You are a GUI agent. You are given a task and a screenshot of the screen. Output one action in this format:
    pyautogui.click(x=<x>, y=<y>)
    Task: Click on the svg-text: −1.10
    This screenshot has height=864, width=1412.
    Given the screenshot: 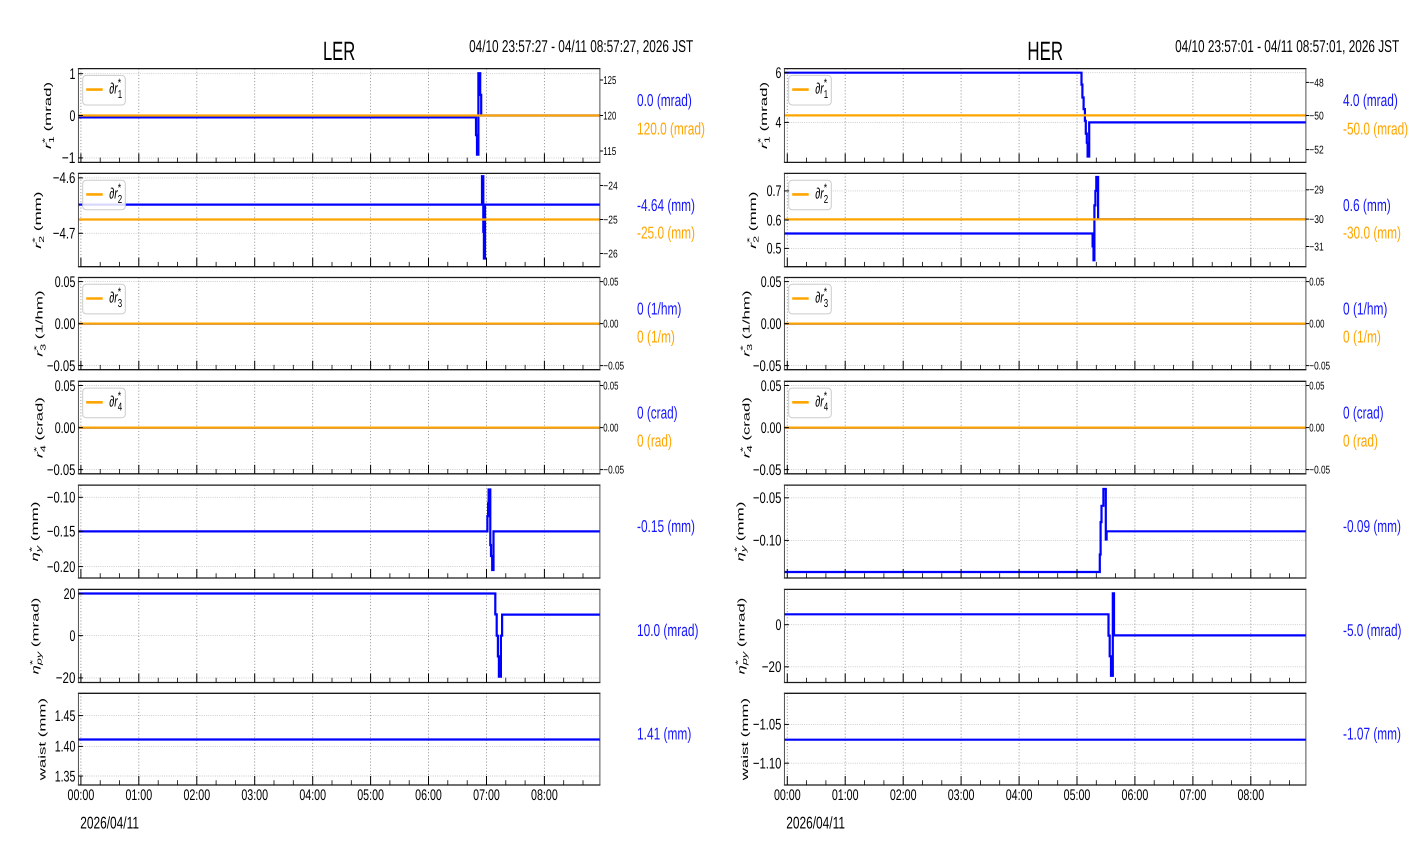 What is the action you would take?
    pyautogui.click(x=767, y=764)
    